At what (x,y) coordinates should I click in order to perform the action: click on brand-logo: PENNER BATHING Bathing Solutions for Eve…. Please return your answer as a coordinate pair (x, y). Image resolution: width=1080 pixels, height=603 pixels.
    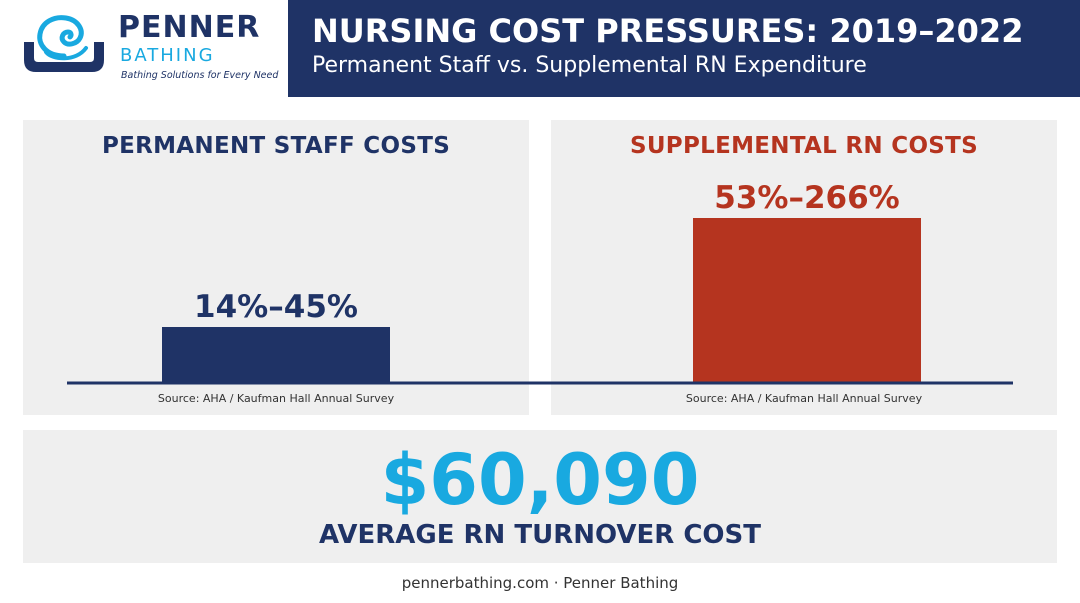
    Looking at the image, I should click on (144, 48).